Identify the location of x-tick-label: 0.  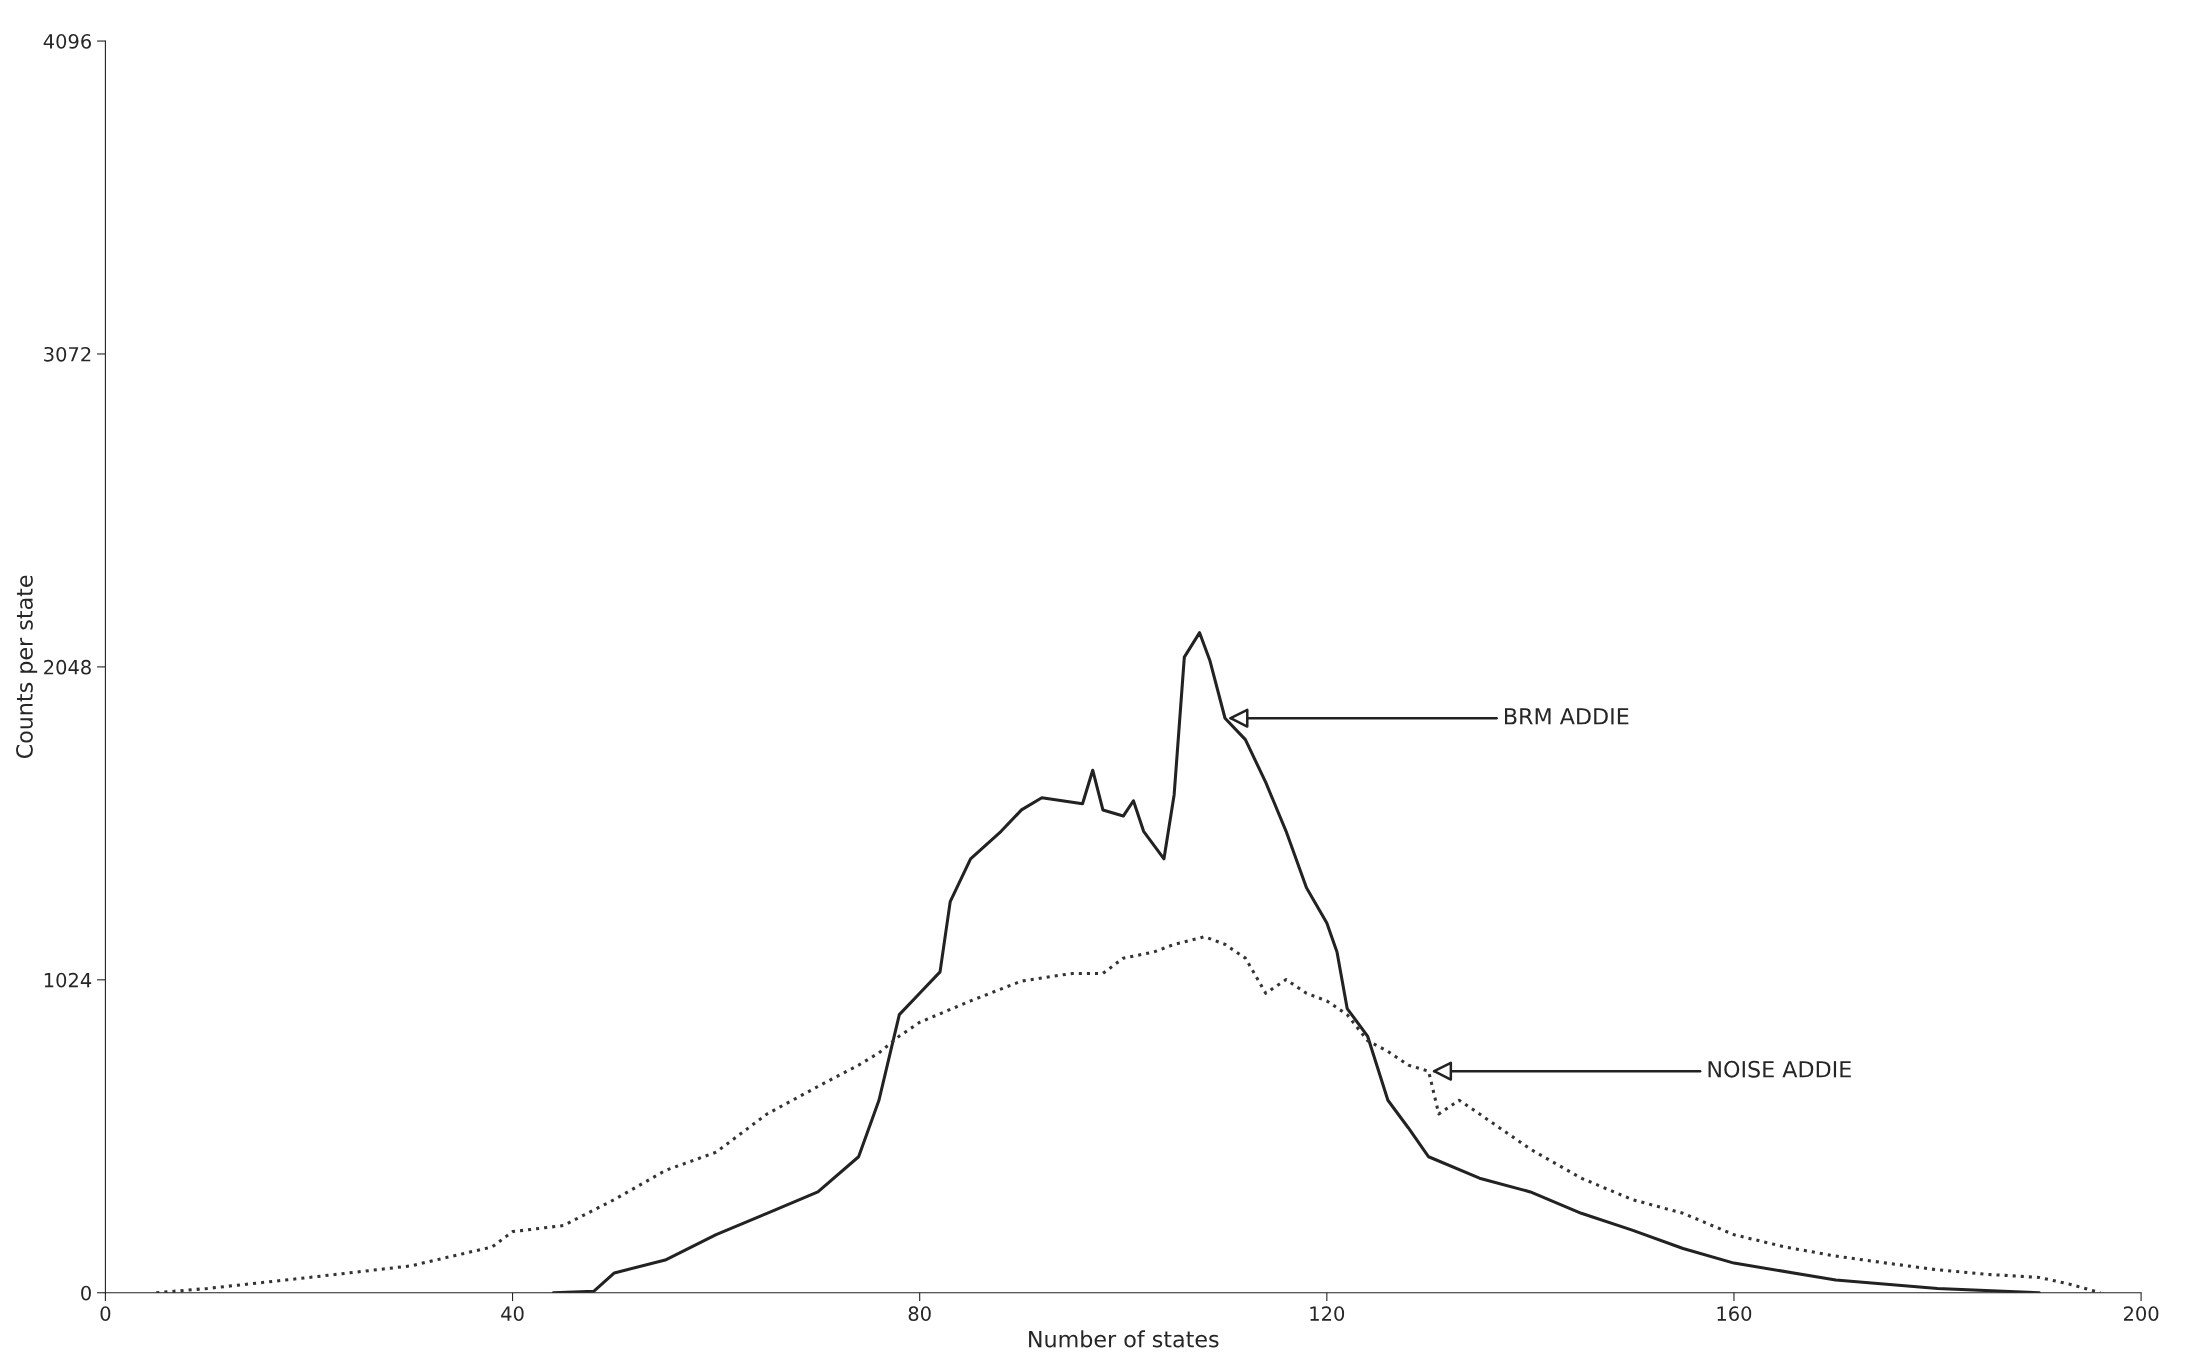
(105, 1314).